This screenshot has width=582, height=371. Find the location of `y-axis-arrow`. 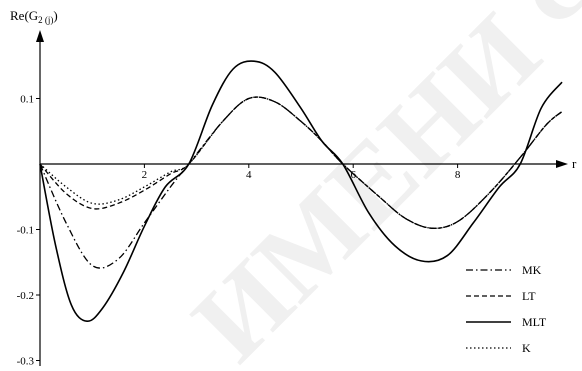

y-axis-arrow is located at coordinates (40, 36).